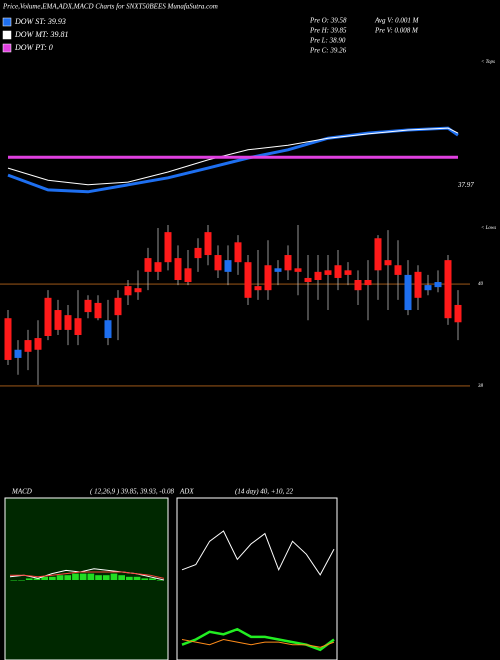  Describe the element at coordinates (328, 51) in the screenshot. I see `pre-close: Pre C: 39.26` at that location.